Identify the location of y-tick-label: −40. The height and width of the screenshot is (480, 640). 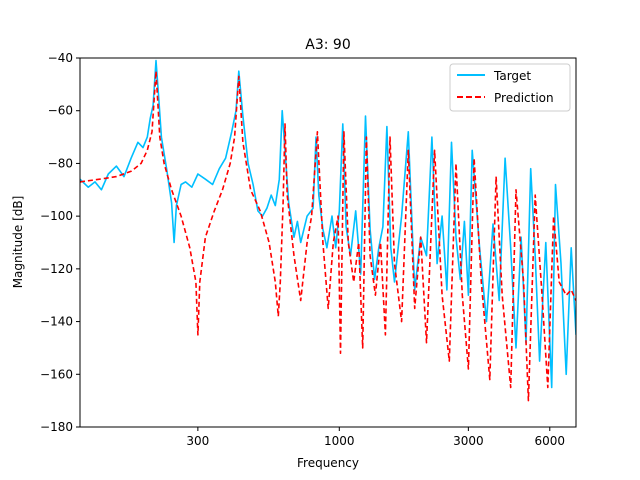
(60, 58).